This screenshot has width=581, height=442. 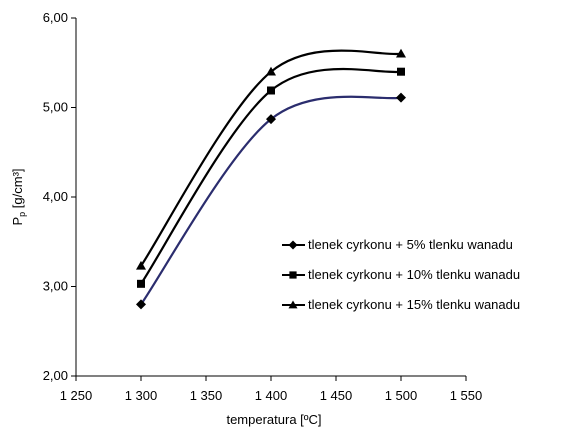 I want to click on legend-label: tlenek cyrkonu + 15% tlenku wanadu, so click(x=414, y=304).